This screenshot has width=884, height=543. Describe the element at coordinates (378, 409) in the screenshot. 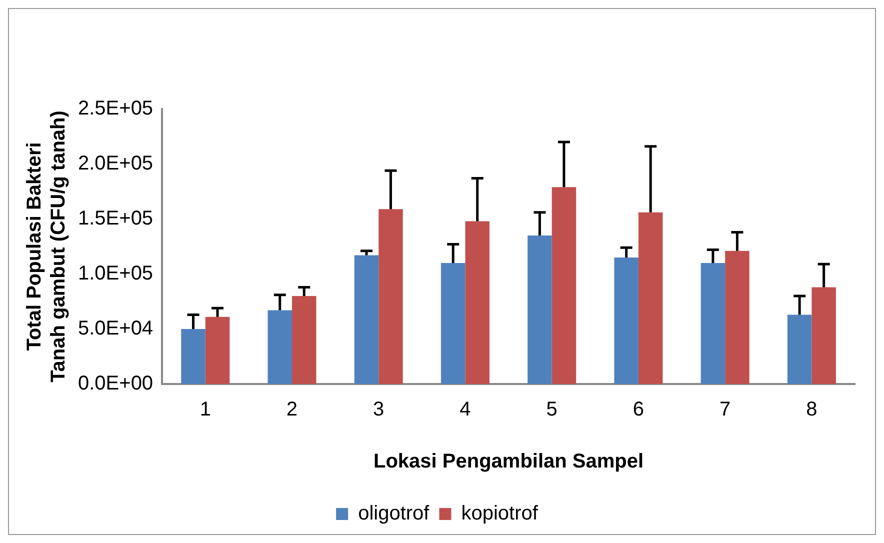

I see `x-tick-label: 3` at that location.